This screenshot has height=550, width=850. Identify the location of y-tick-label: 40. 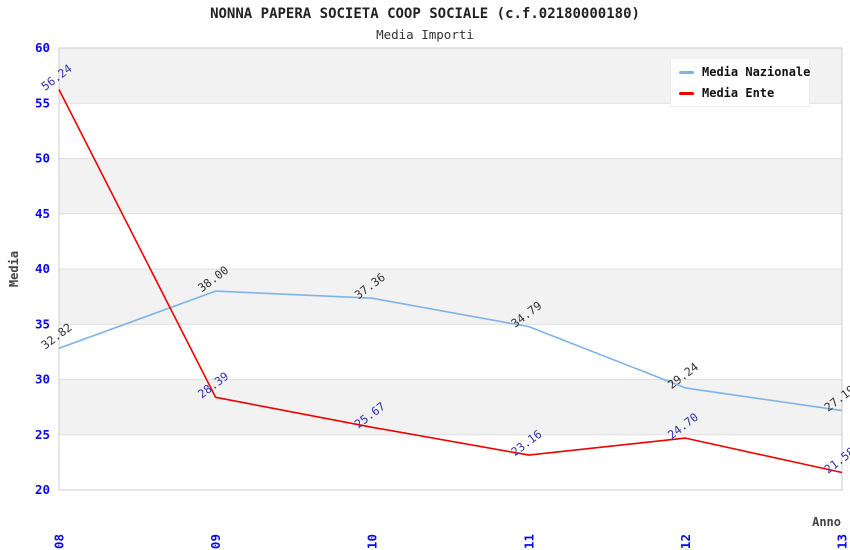
(42, 268).